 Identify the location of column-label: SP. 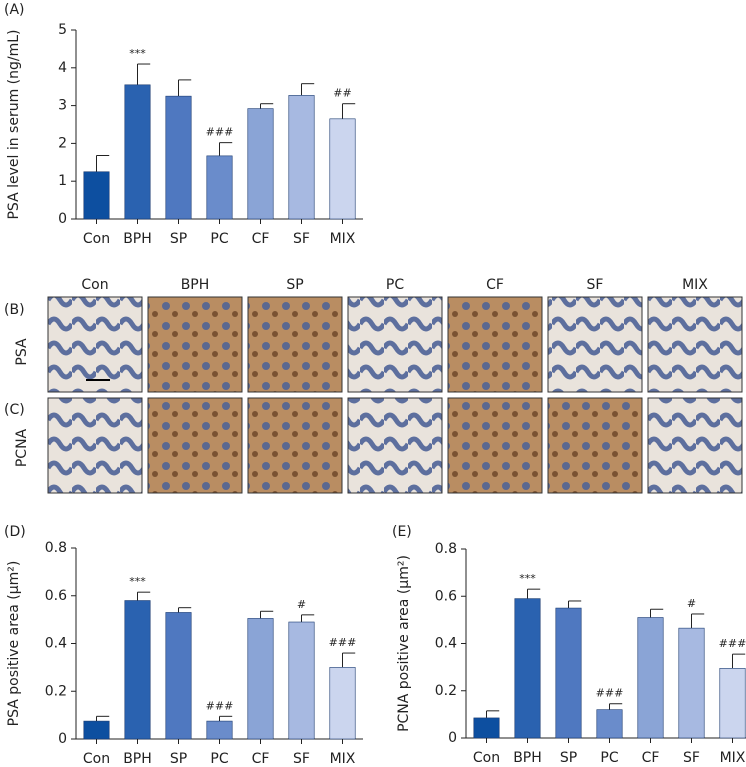
(294, 285).